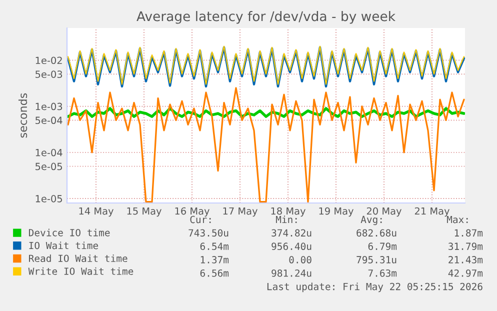  Describe the element at coordinates (214, 246) in the screenshot. I see `text: 6.54m` at that location.